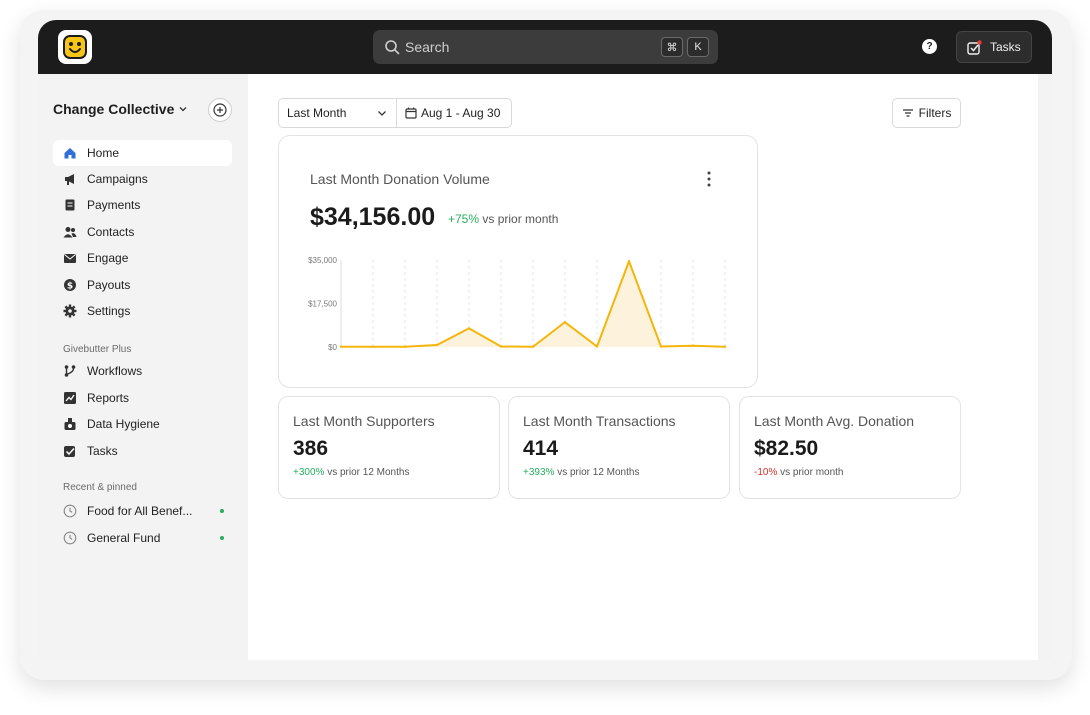 Image resolution: width=1090 pixels, height=715 pixels. Describe the element at coordinates (581, 472) in the screenshot. I see `stat-change: +393% vs prior 12 Months` at that location.